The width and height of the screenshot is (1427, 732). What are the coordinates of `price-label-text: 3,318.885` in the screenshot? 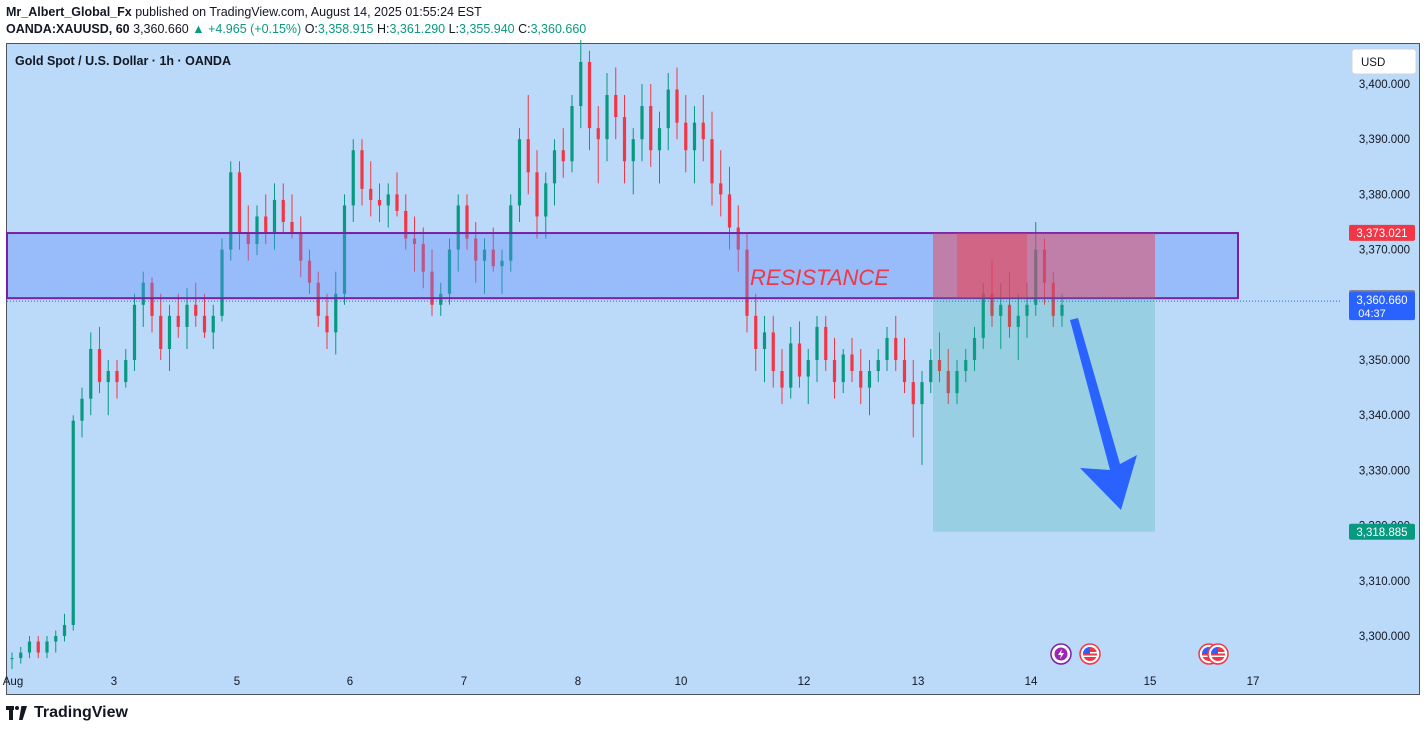 It's located at (1381, 533).